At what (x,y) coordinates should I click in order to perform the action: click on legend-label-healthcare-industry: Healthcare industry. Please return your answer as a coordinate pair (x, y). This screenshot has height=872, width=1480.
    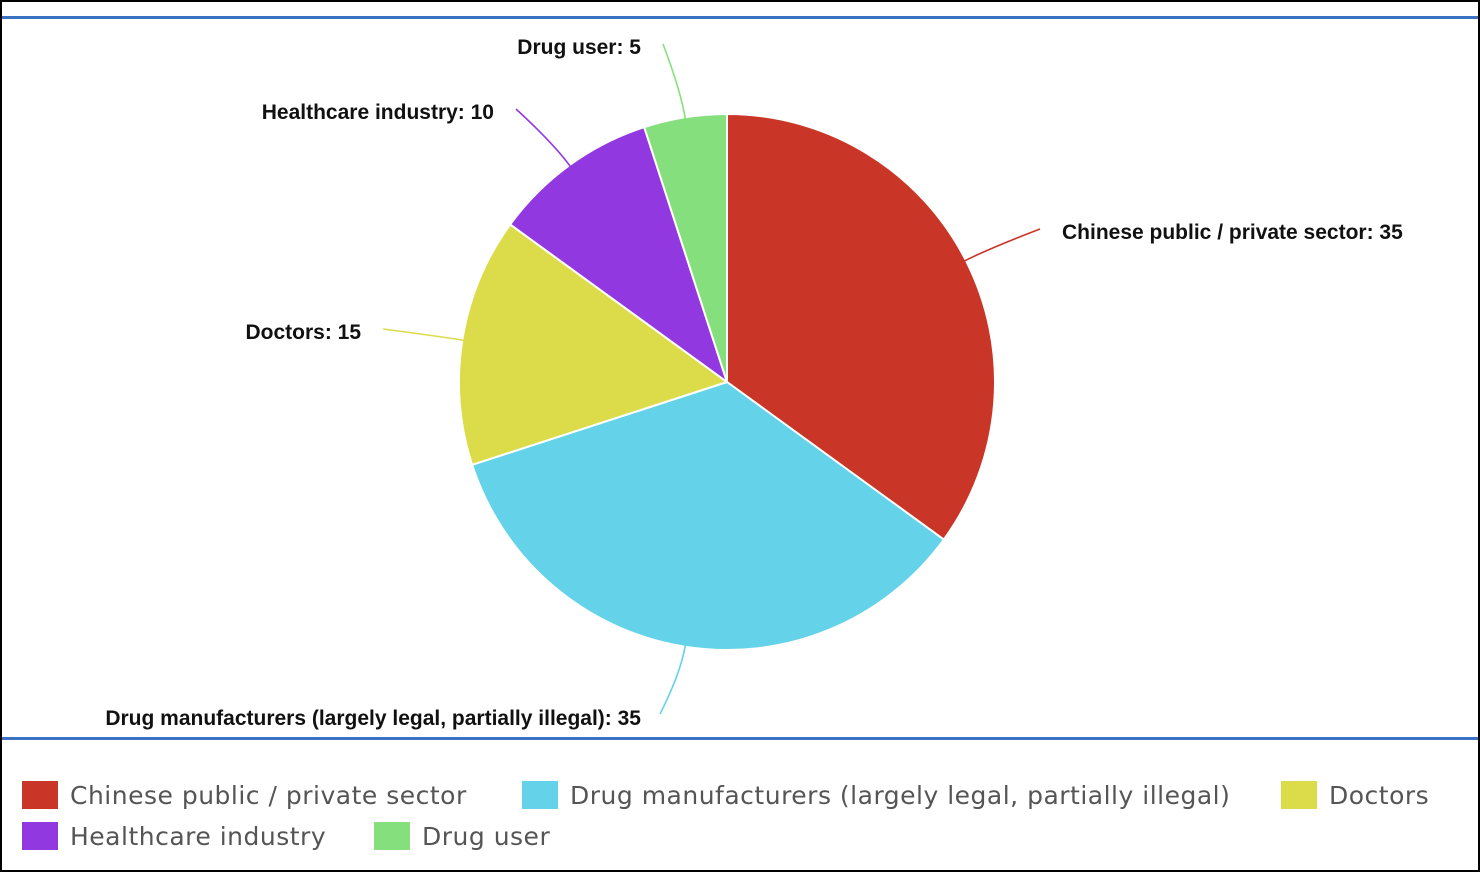
    Looking at the image, I should click on (198, 836).